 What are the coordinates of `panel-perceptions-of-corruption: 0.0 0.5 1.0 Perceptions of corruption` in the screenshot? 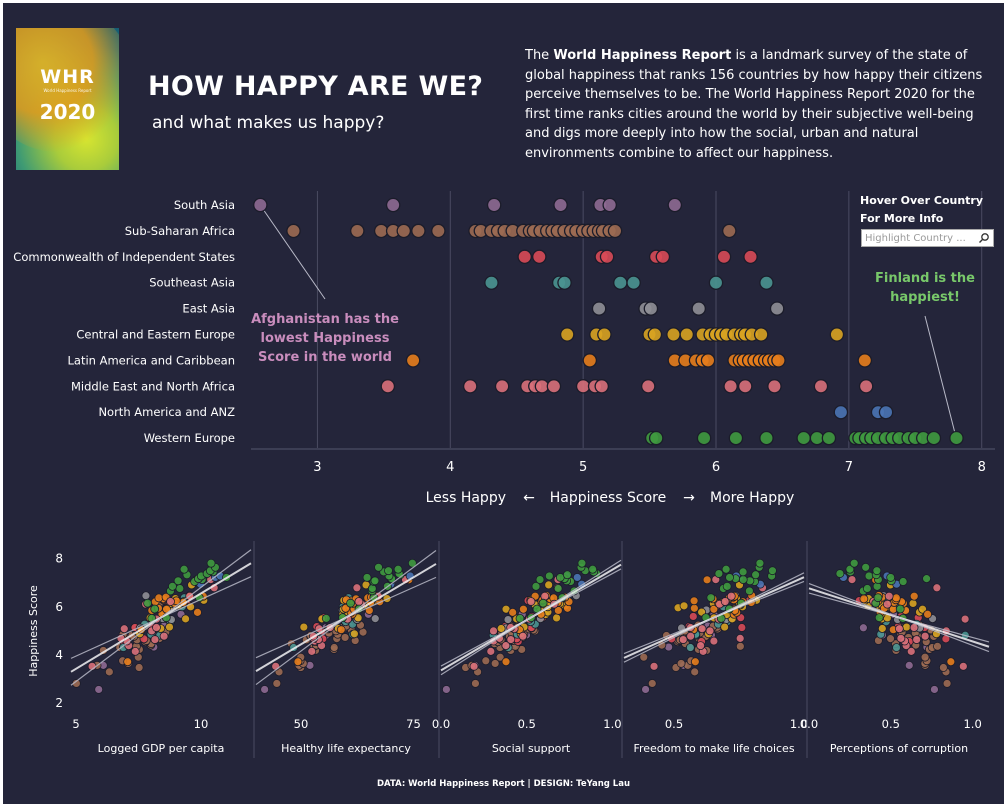 It's located at (895, 649).